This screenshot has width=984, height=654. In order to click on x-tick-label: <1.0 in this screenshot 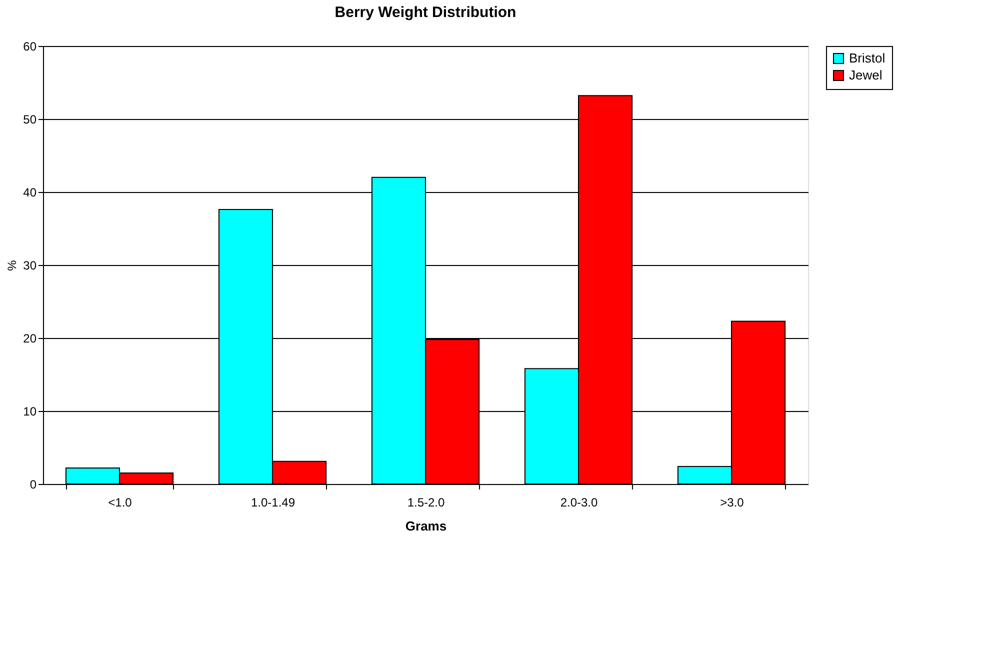, I will do `click(120, 503)`.